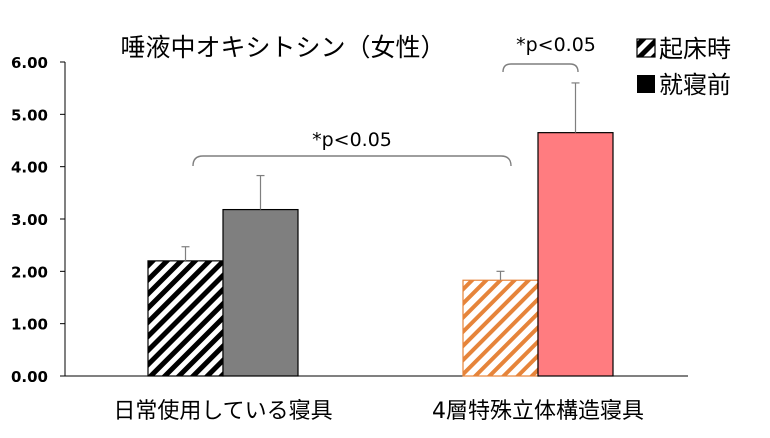 The width and height of the screenshot is (770, 438). Describe the element at coordinates (29, 115) in the screenshot. I see `y-tick-label: 5.00` at that location.